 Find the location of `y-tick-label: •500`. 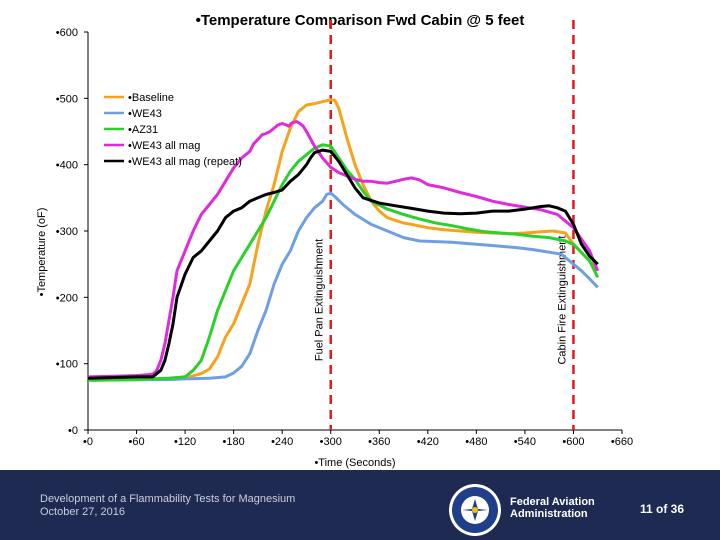

y-tick-label: •500 is located at coordinates (67, 99).